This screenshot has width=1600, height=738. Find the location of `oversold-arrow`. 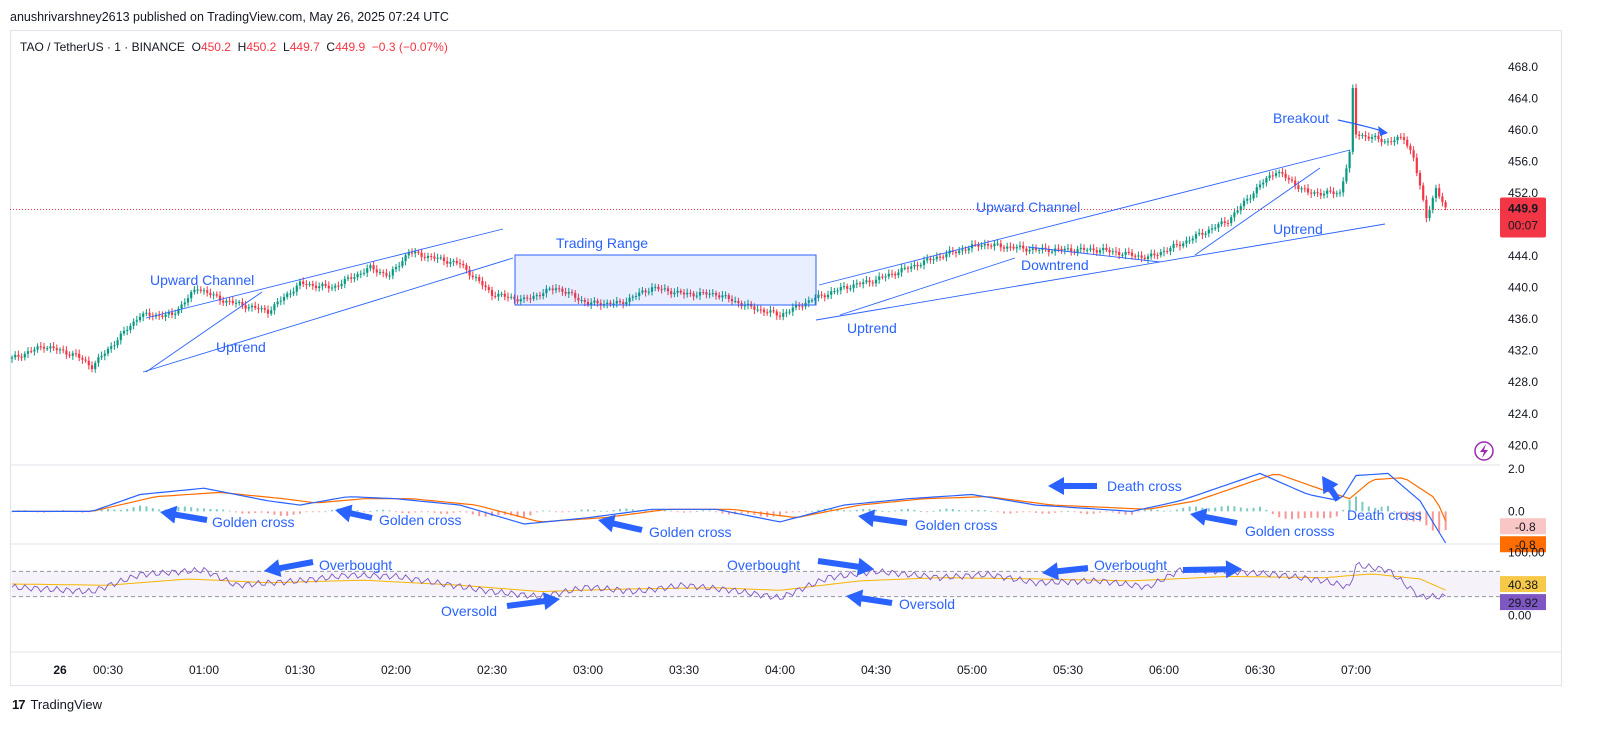

oversold-arrow is located at coordinates (869, 598).